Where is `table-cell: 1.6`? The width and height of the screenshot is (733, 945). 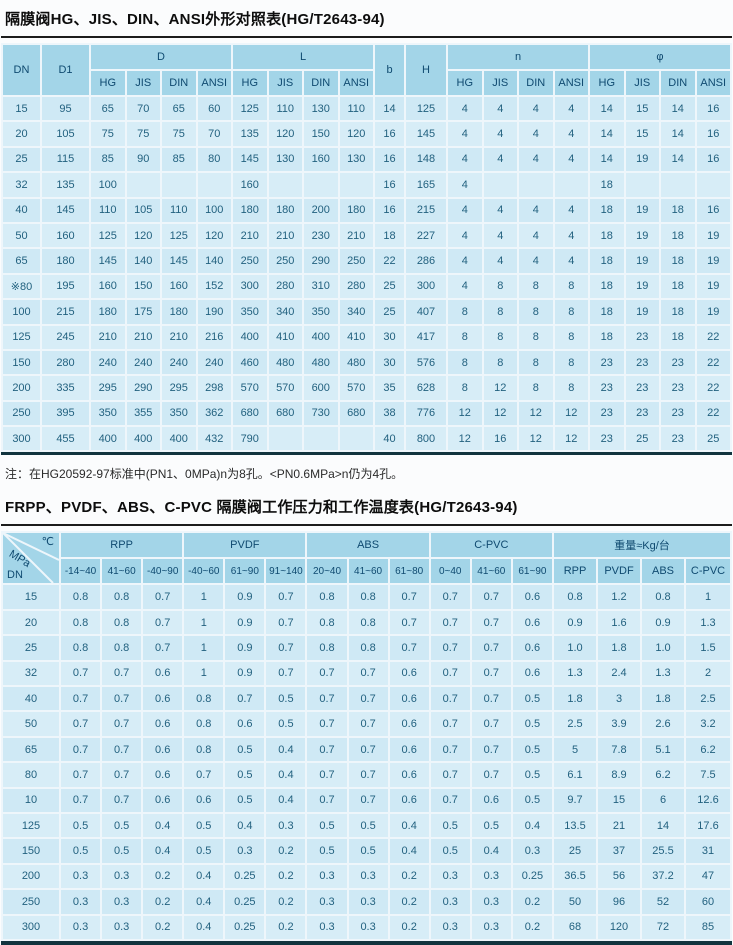
table-cell: 1.6 is located at coordinates (619, 622).